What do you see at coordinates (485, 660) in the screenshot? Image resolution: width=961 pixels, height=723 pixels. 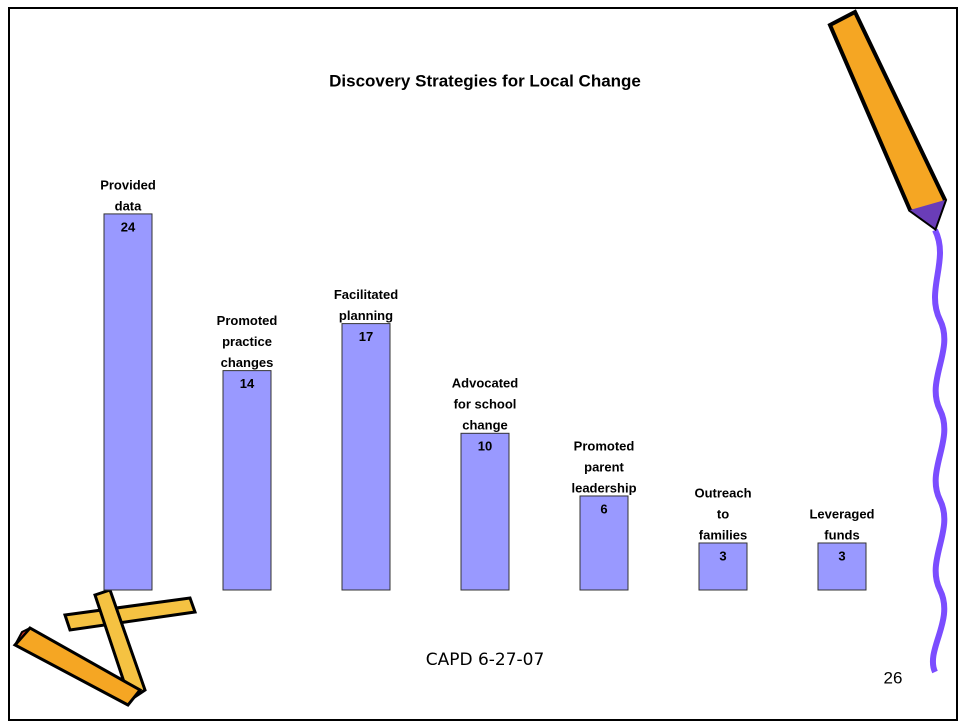 I see `footer: CAPD 6-27-07` at bounding box center [485, 660].